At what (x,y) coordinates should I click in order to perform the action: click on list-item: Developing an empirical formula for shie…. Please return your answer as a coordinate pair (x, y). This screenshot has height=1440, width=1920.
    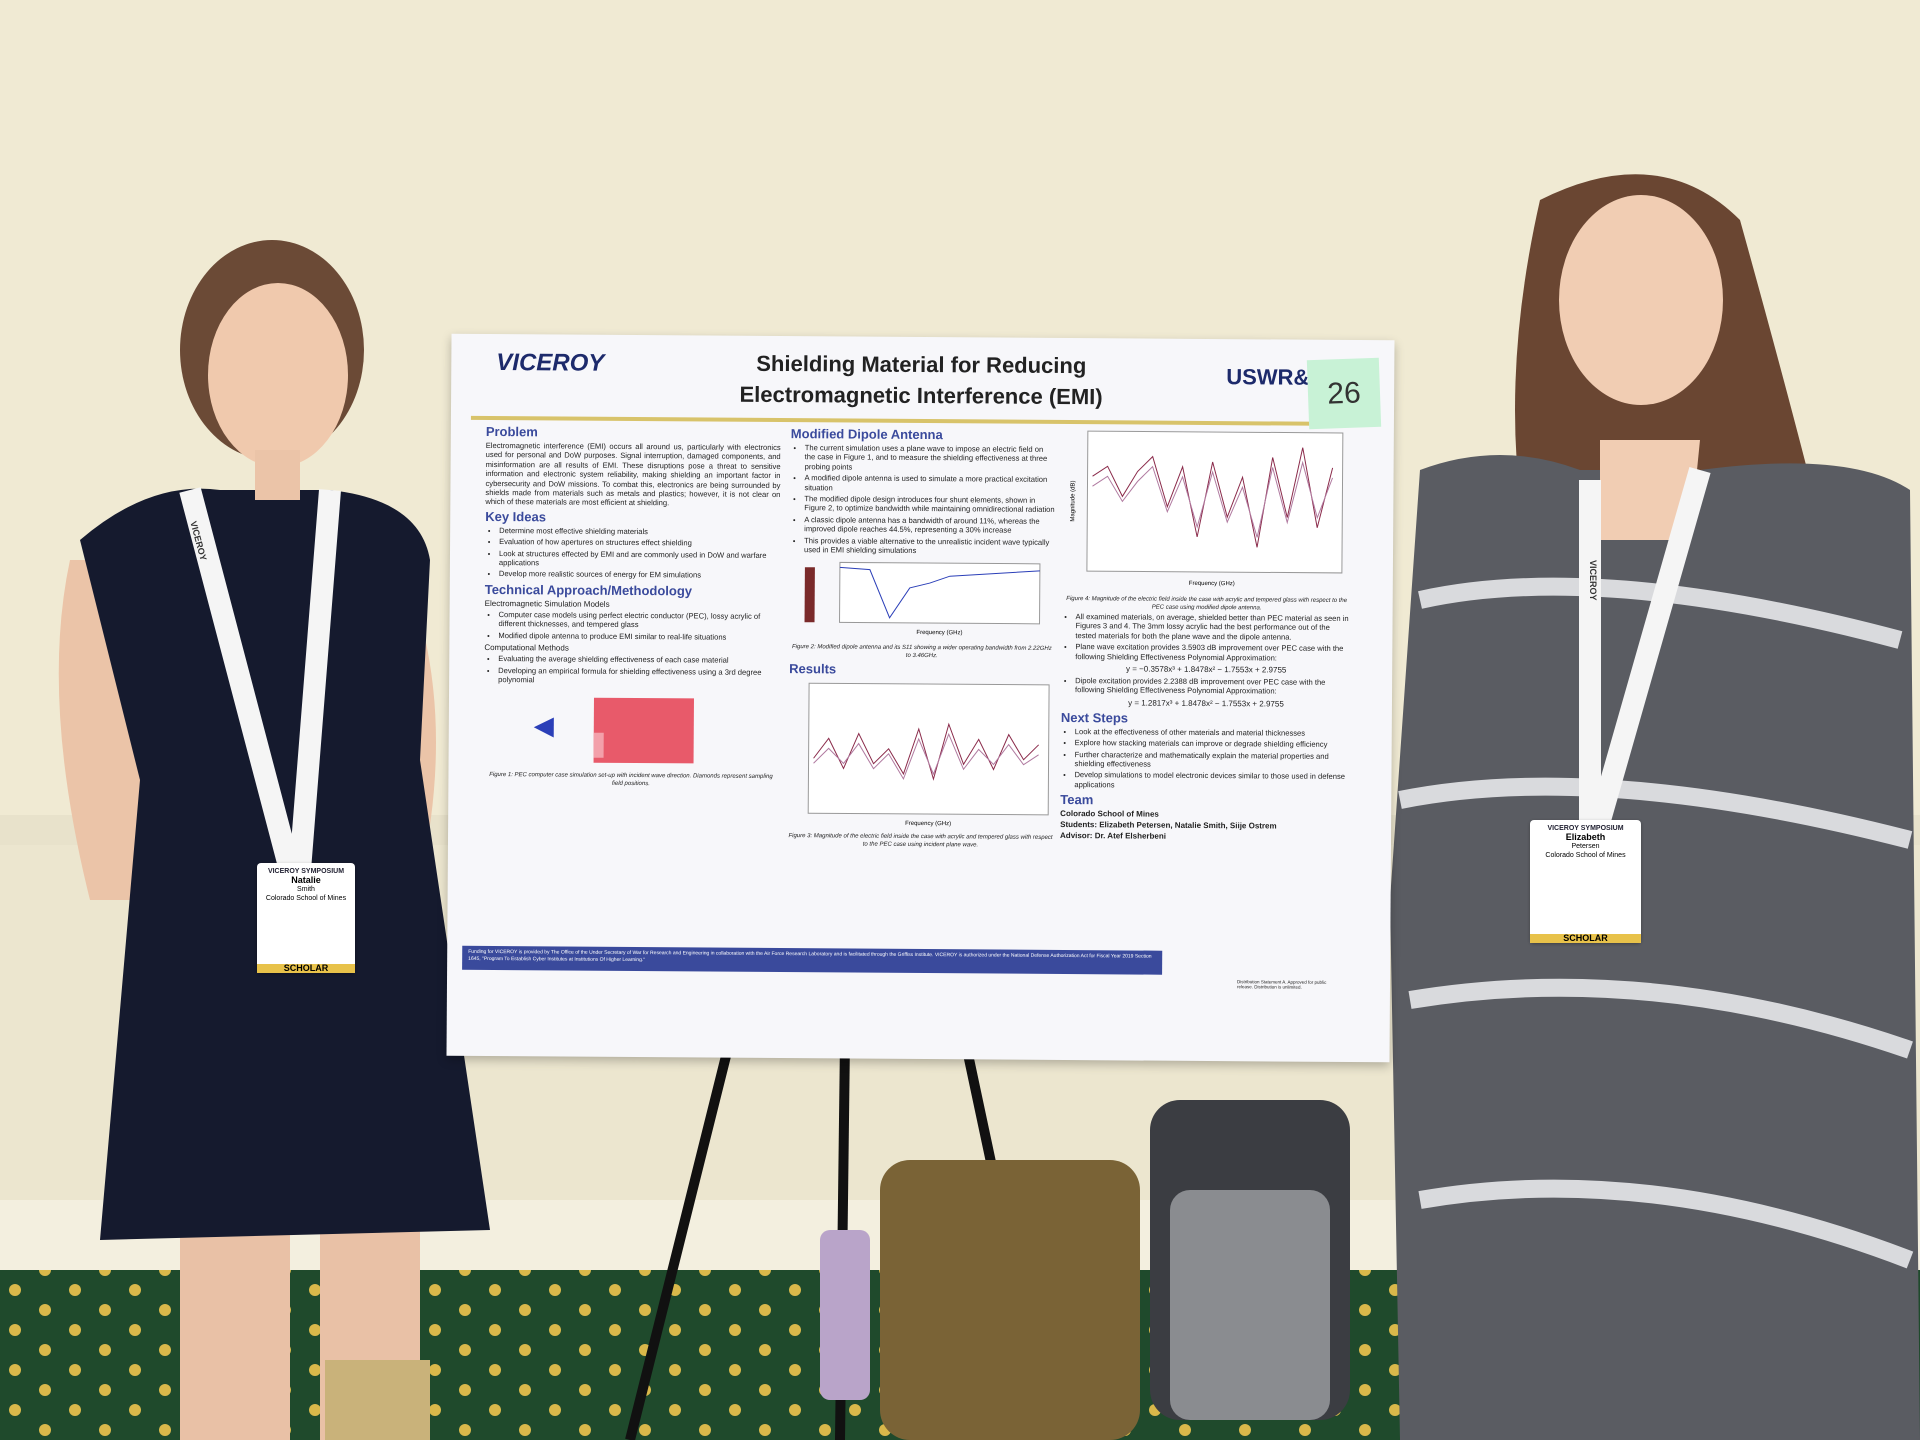
    Looking at the image, I should click on (638, 676).